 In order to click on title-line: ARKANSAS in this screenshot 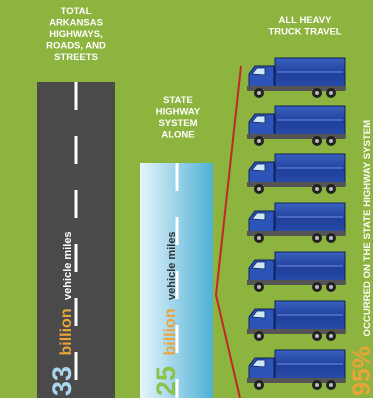, I will do `click(76, 23)`.